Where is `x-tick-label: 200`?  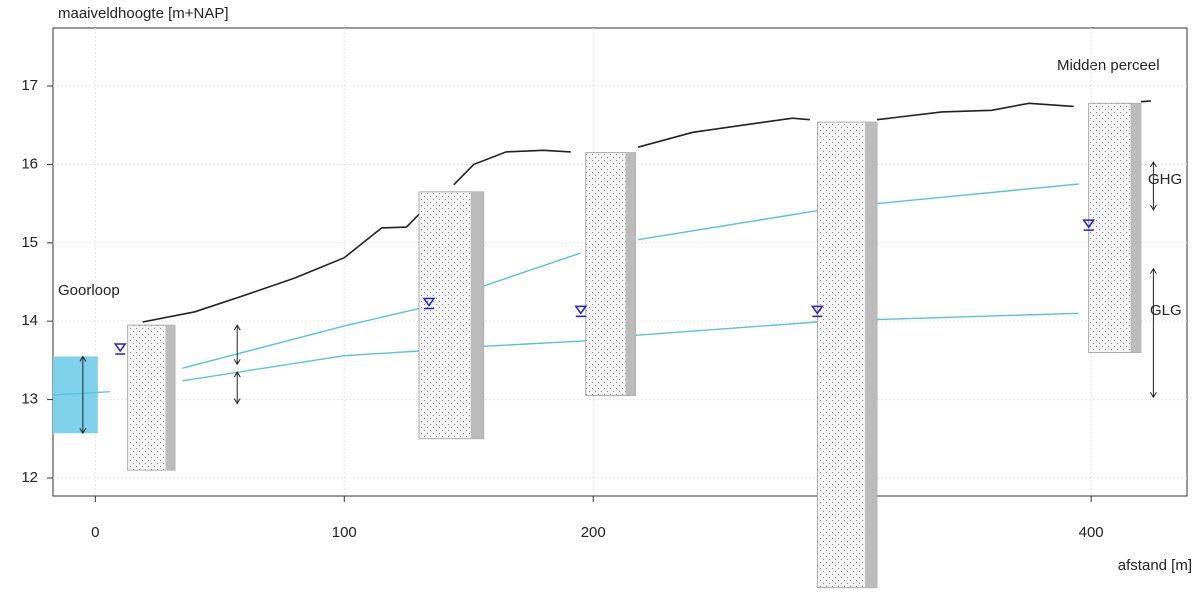
x-tick-label: 200 is located at coordinates (593, 532).